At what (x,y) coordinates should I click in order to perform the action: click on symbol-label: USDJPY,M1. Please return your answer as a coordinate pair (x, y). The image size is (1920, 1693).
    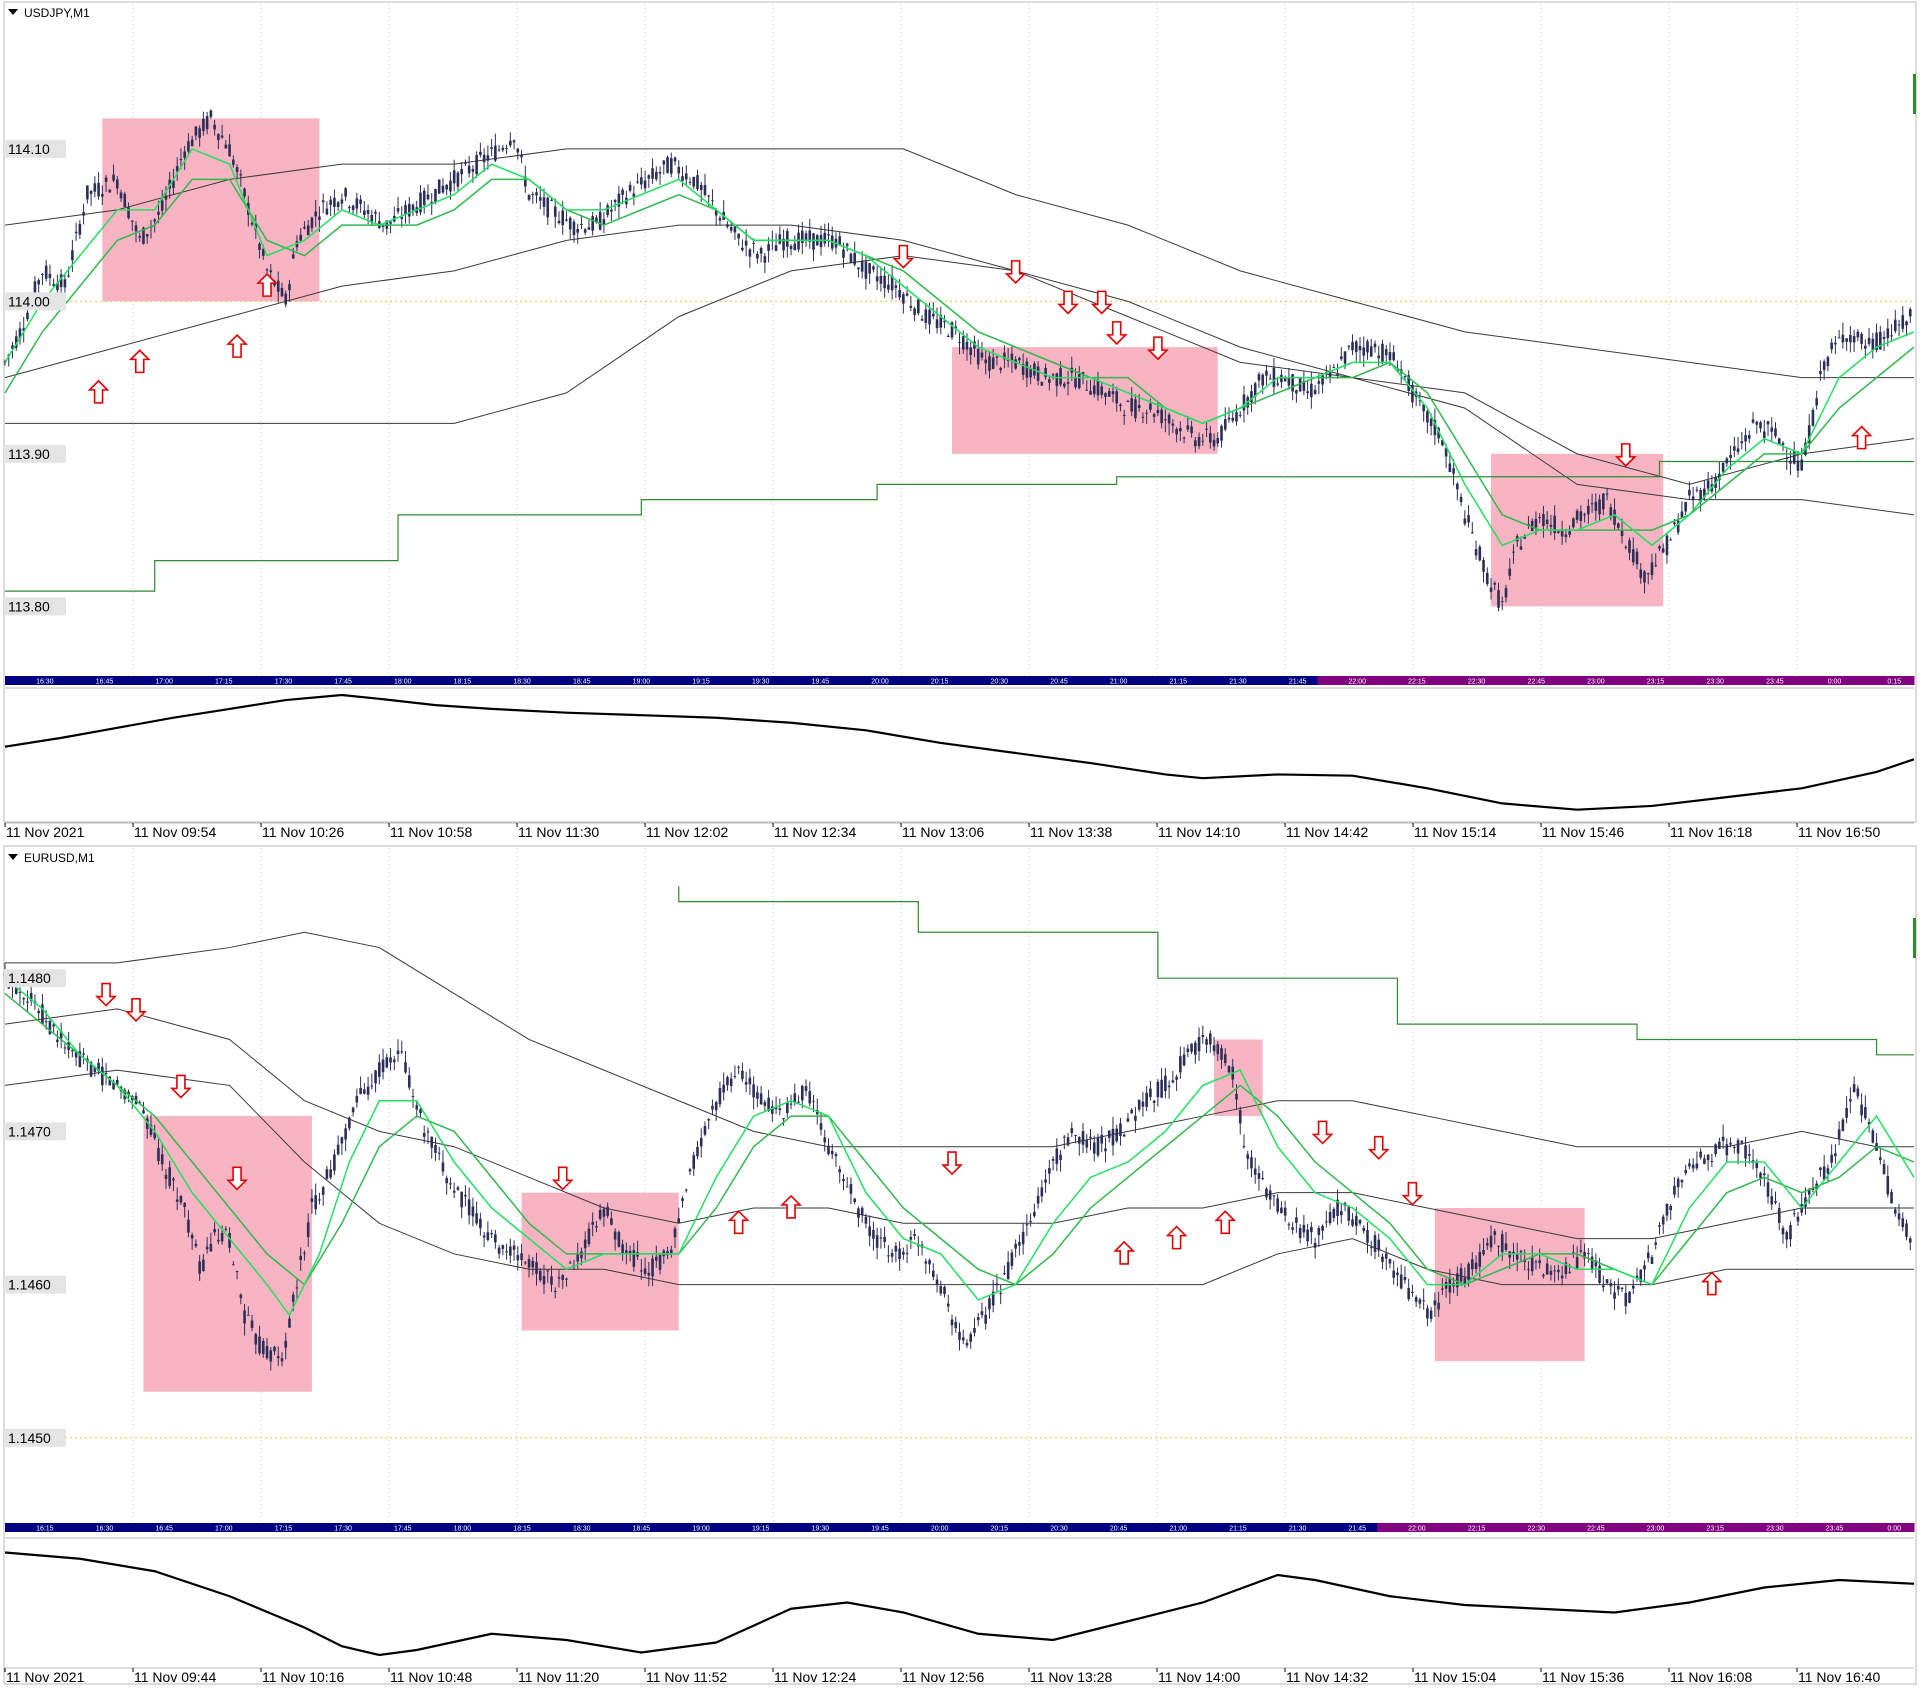
    Looking at the image, I should click on (57, 13).